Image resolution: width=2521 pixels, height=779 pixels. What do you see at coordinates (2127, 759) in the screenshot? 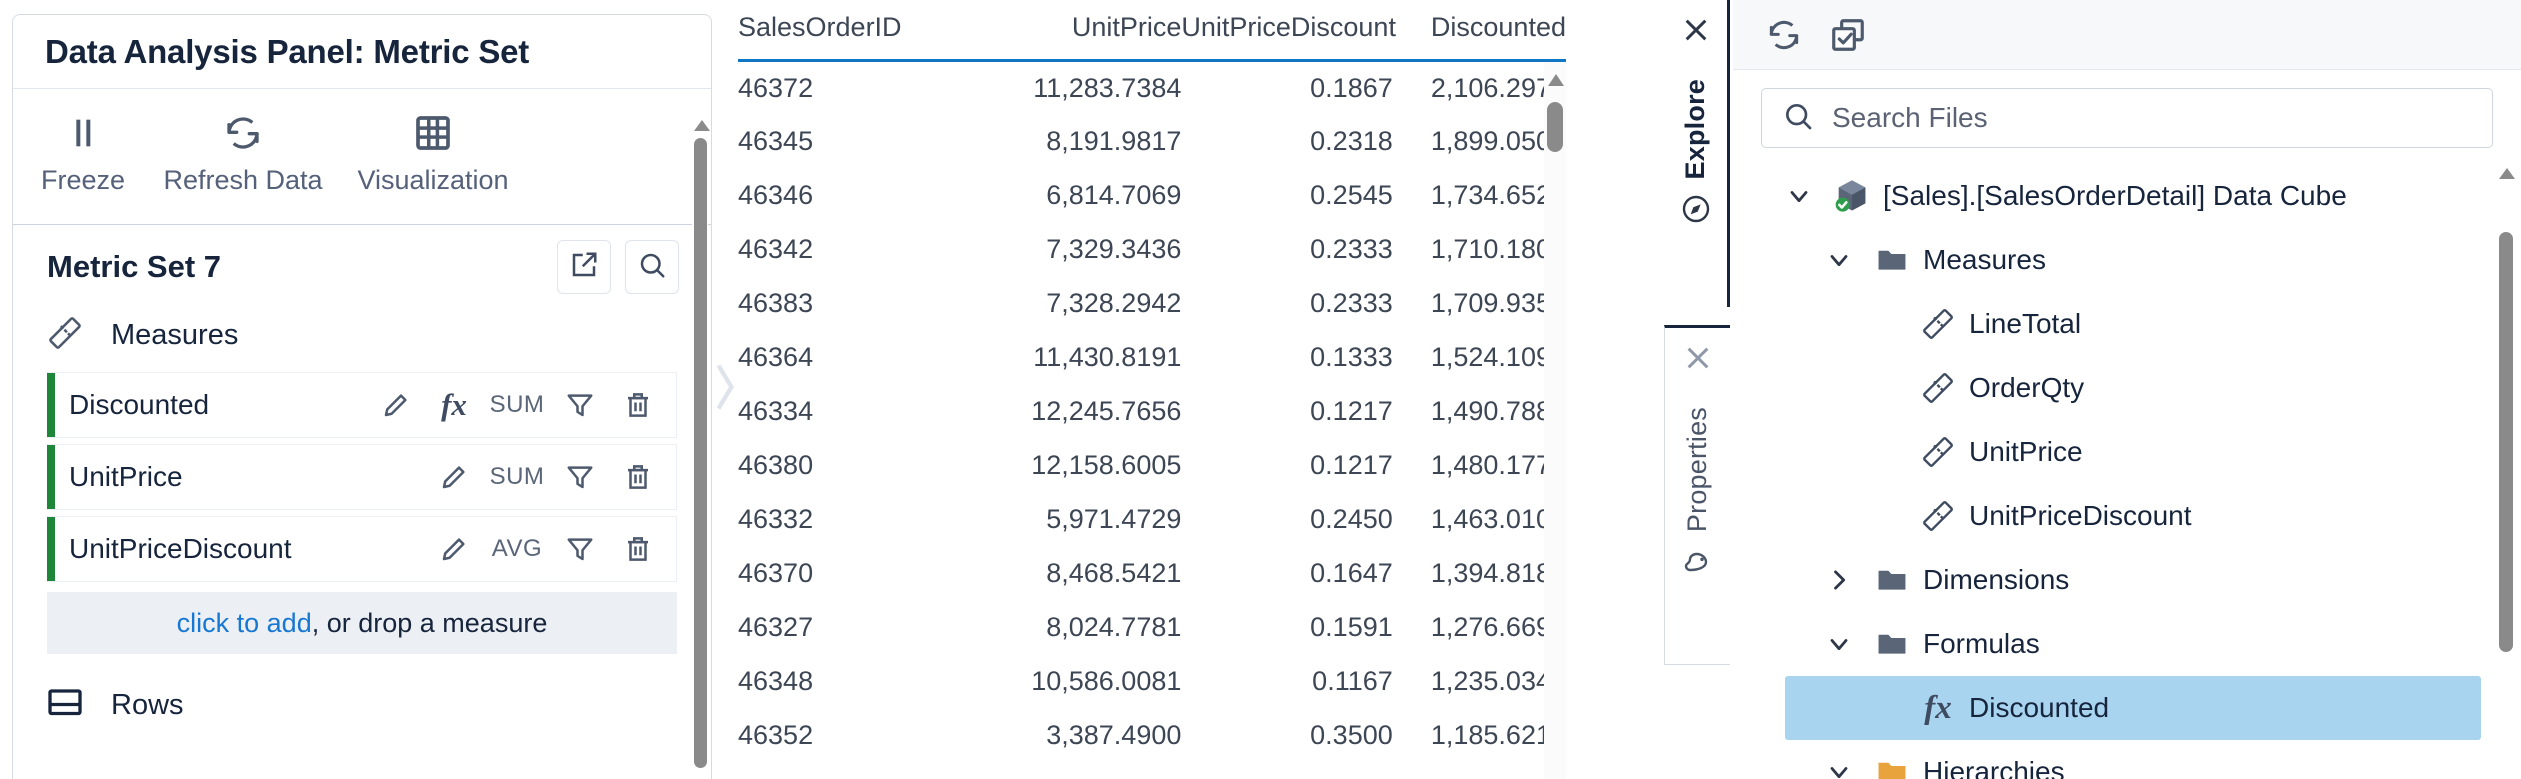
I see `tree-node-hierarchies: Hierarchies` at bounding box center [2127, 759].